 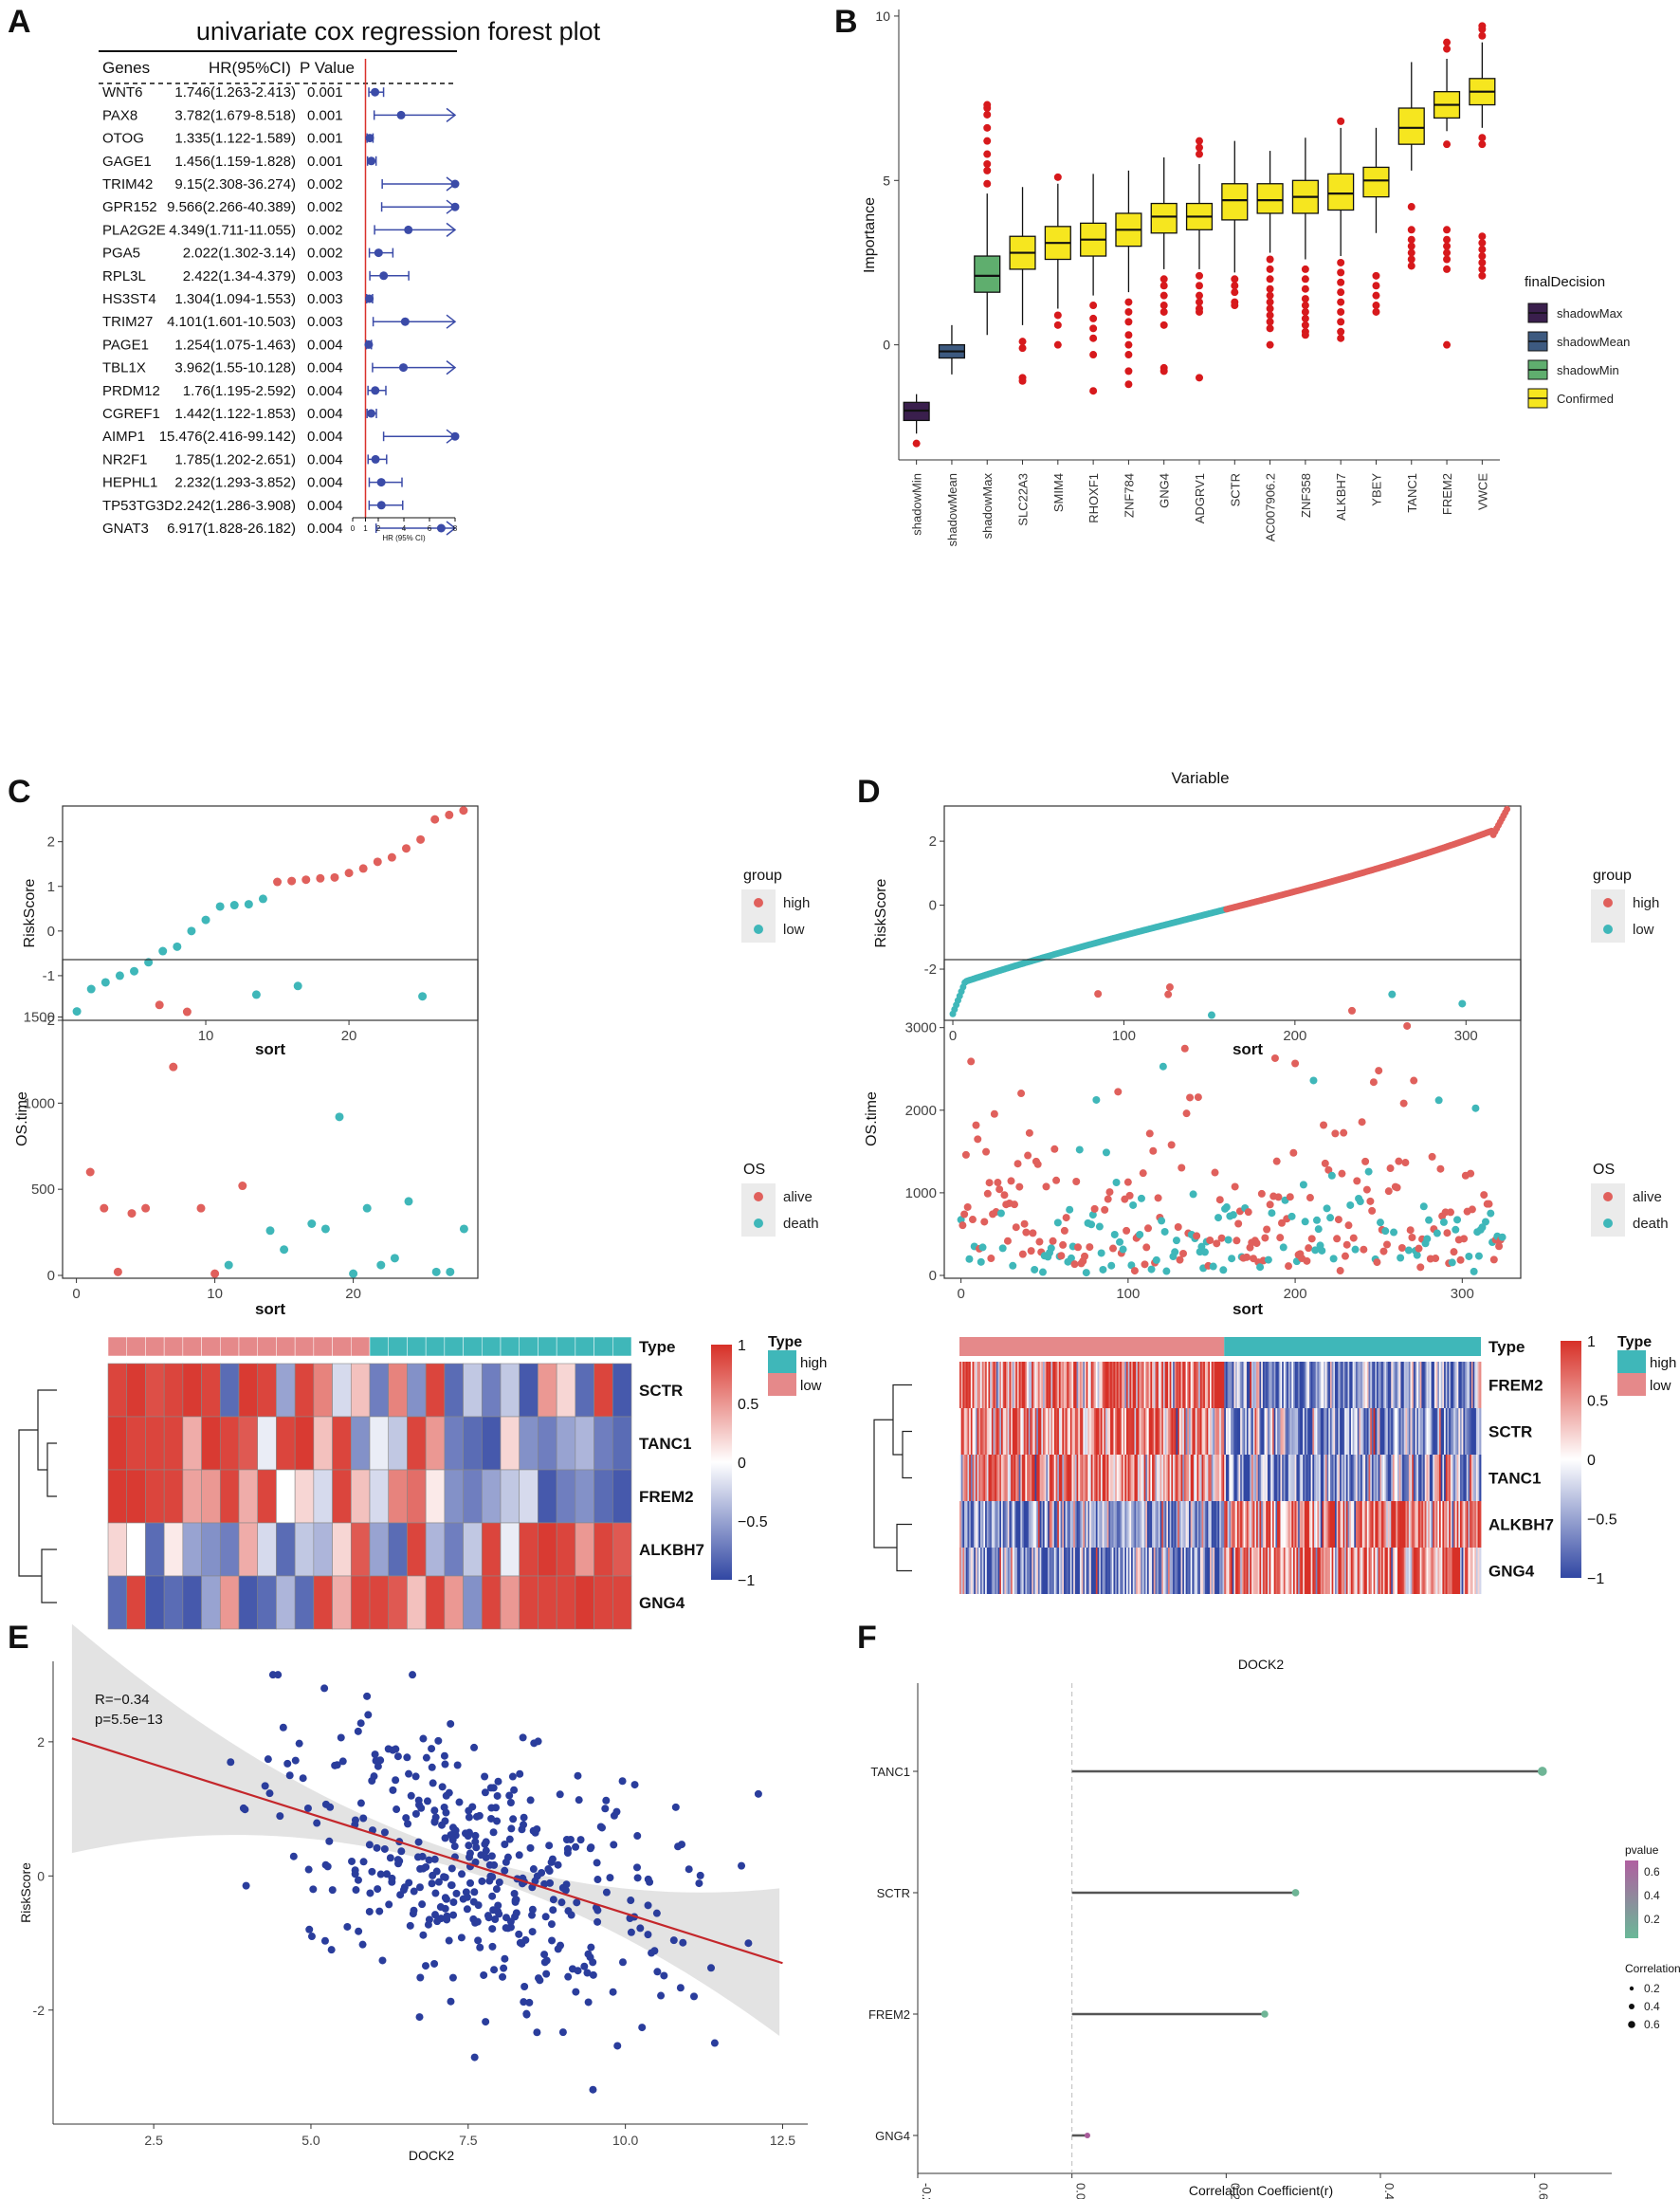 What do you see at coordinates (1235, 489) in the screenshot?
I see `box-x-tick-label: SCTR` at bounding box center [1235, 489].